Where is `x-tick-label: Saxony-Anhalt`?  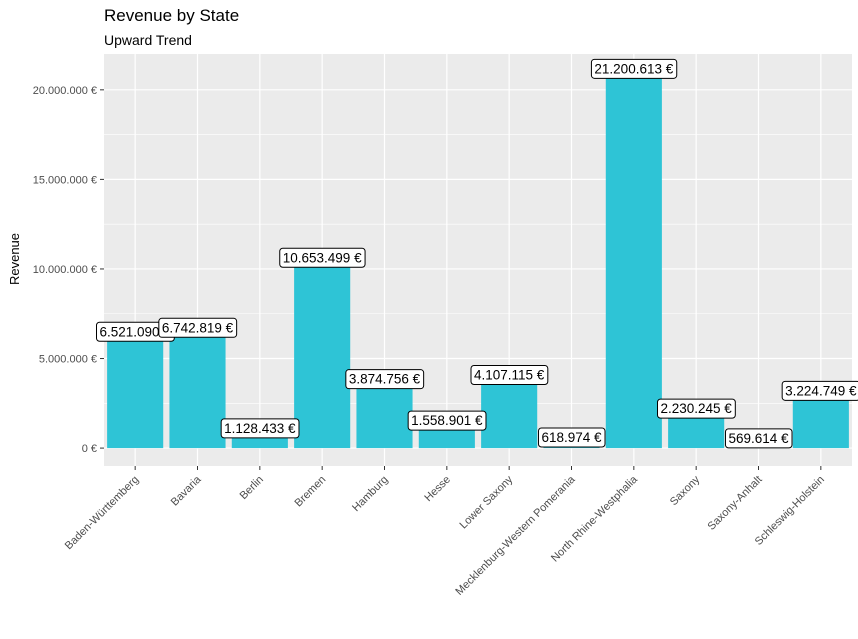 x-tick-label: Saxony-Anhalt is located at coordinates (735, 503).